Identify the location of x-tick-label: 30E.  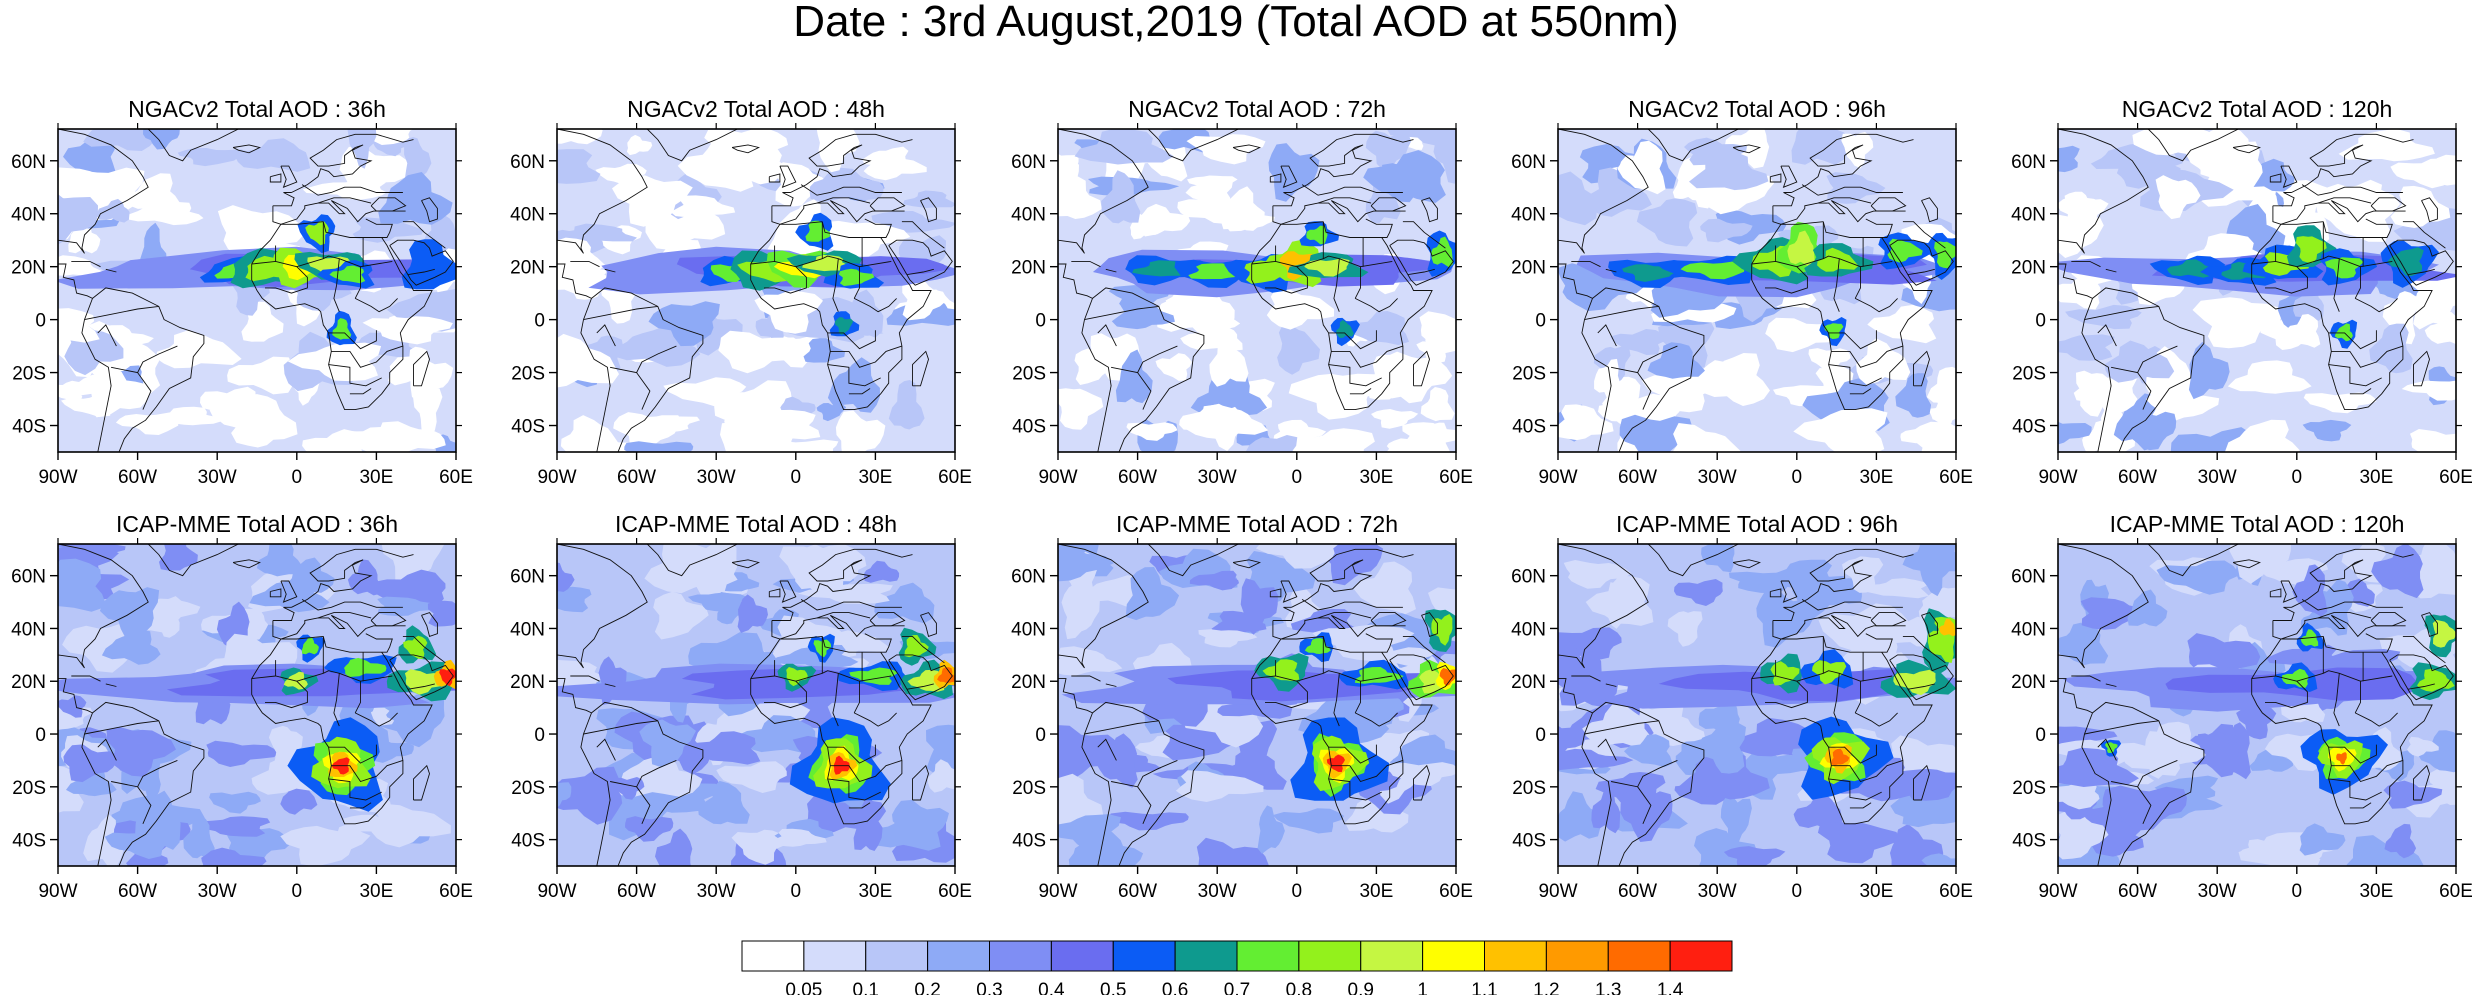
(1376, 891).